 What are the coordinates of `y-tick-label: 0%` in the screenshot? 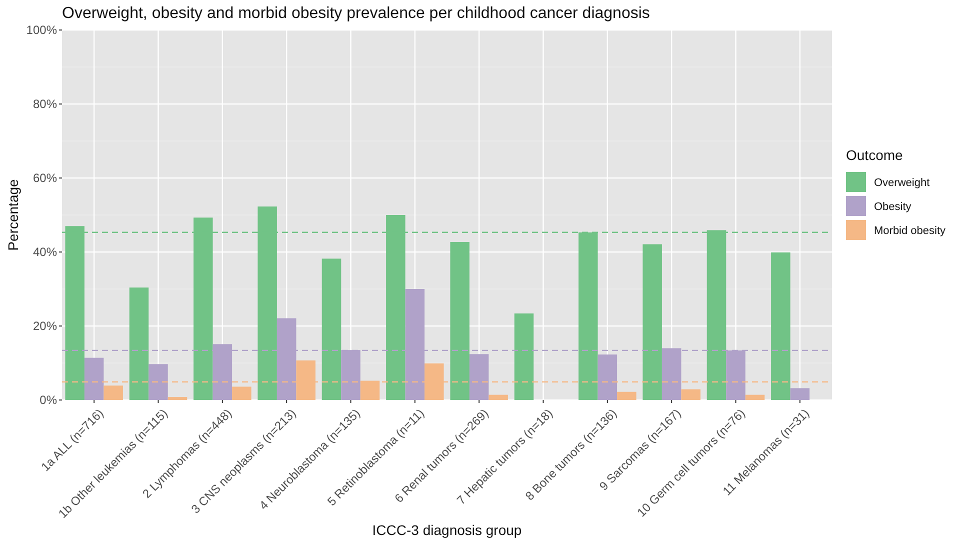 It's located at (49, 400).